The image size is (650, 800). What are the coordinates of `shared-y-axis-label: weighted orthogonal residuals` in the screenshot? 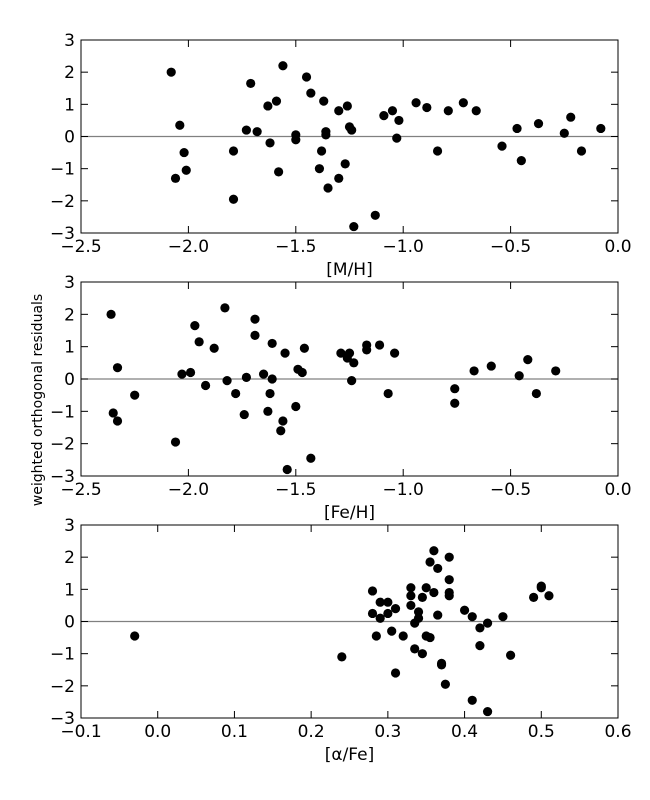 It's located at (38, 400).